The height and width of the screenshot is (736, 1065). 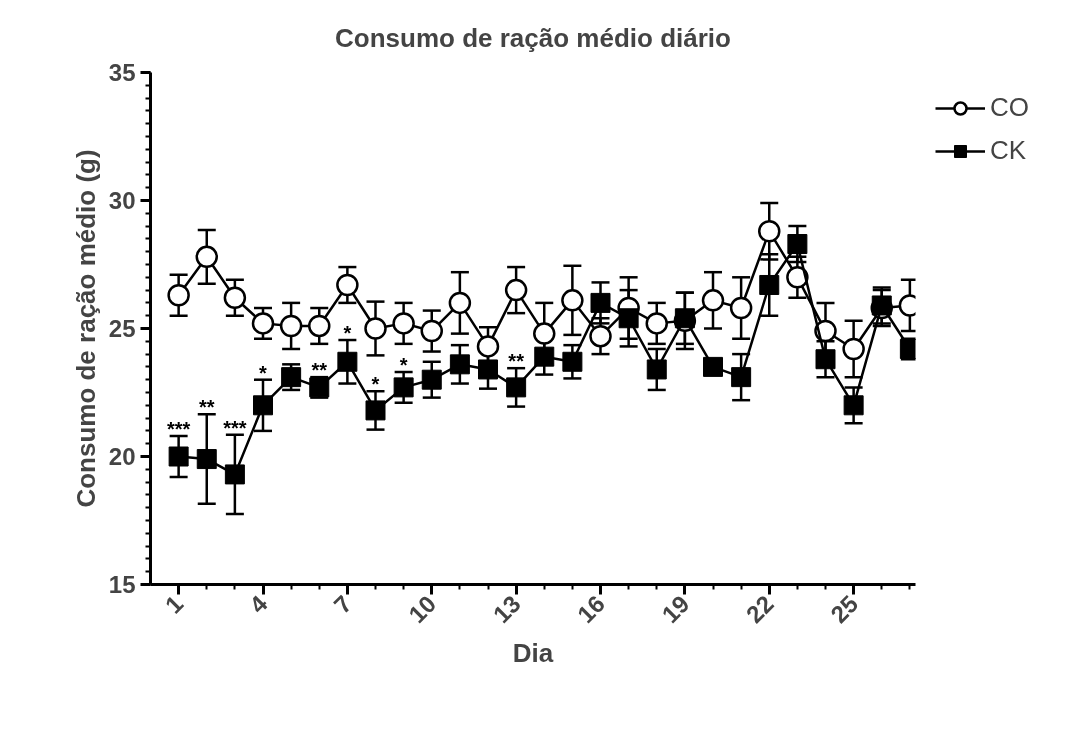 I want to click on y-tick-label: 35, so click(x=122, y=72).